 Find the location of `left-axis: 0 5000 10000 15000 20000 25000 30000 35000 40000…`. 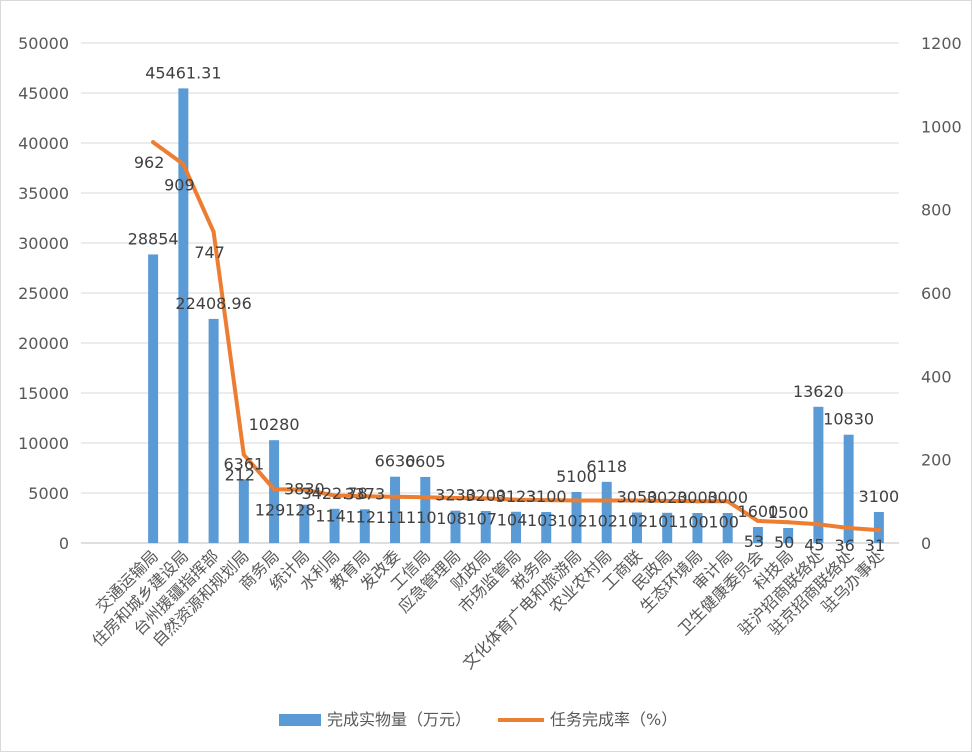

left-axis: 0 5000 10000 15000 20000 25000 30000 35000 40000… is located at coordinates (43, 293).